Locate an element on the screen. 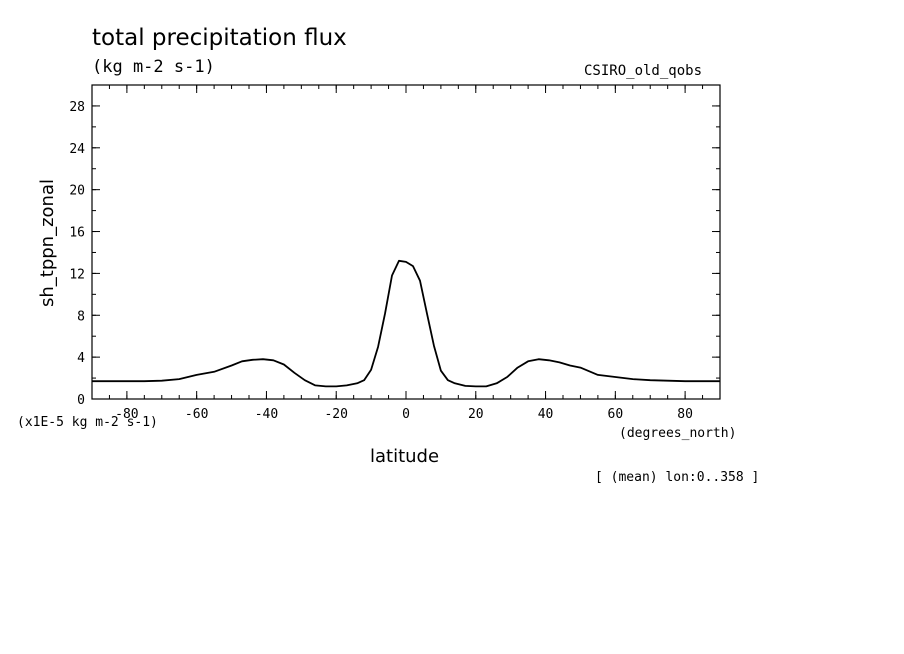  y-tick-label: 8 is located at coordinates (81, 316).